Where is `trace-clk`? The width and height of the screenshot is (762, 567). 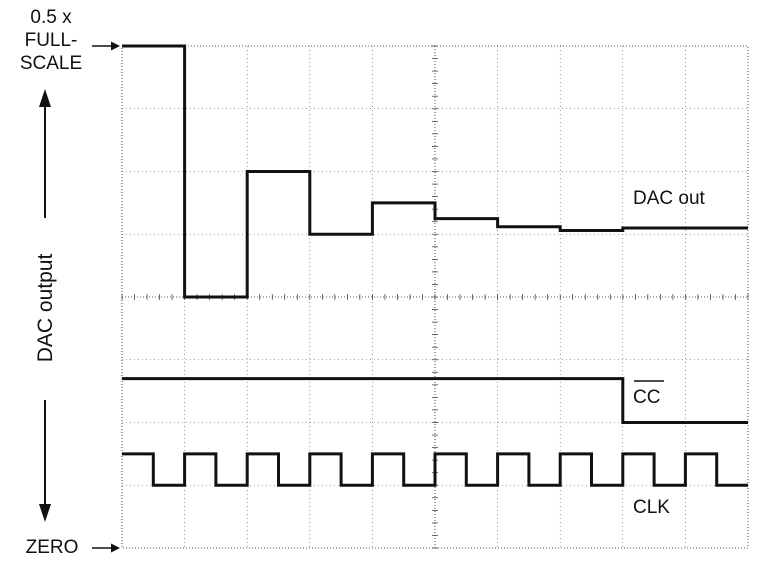
trace-clk is located at coordinates (435, 469).